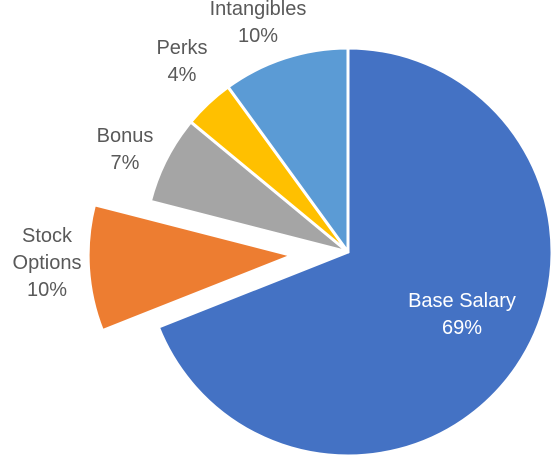  Describe the element at coordinates (288, 150) in the screenshot. I see `pie-slice-intangibles` at that location.